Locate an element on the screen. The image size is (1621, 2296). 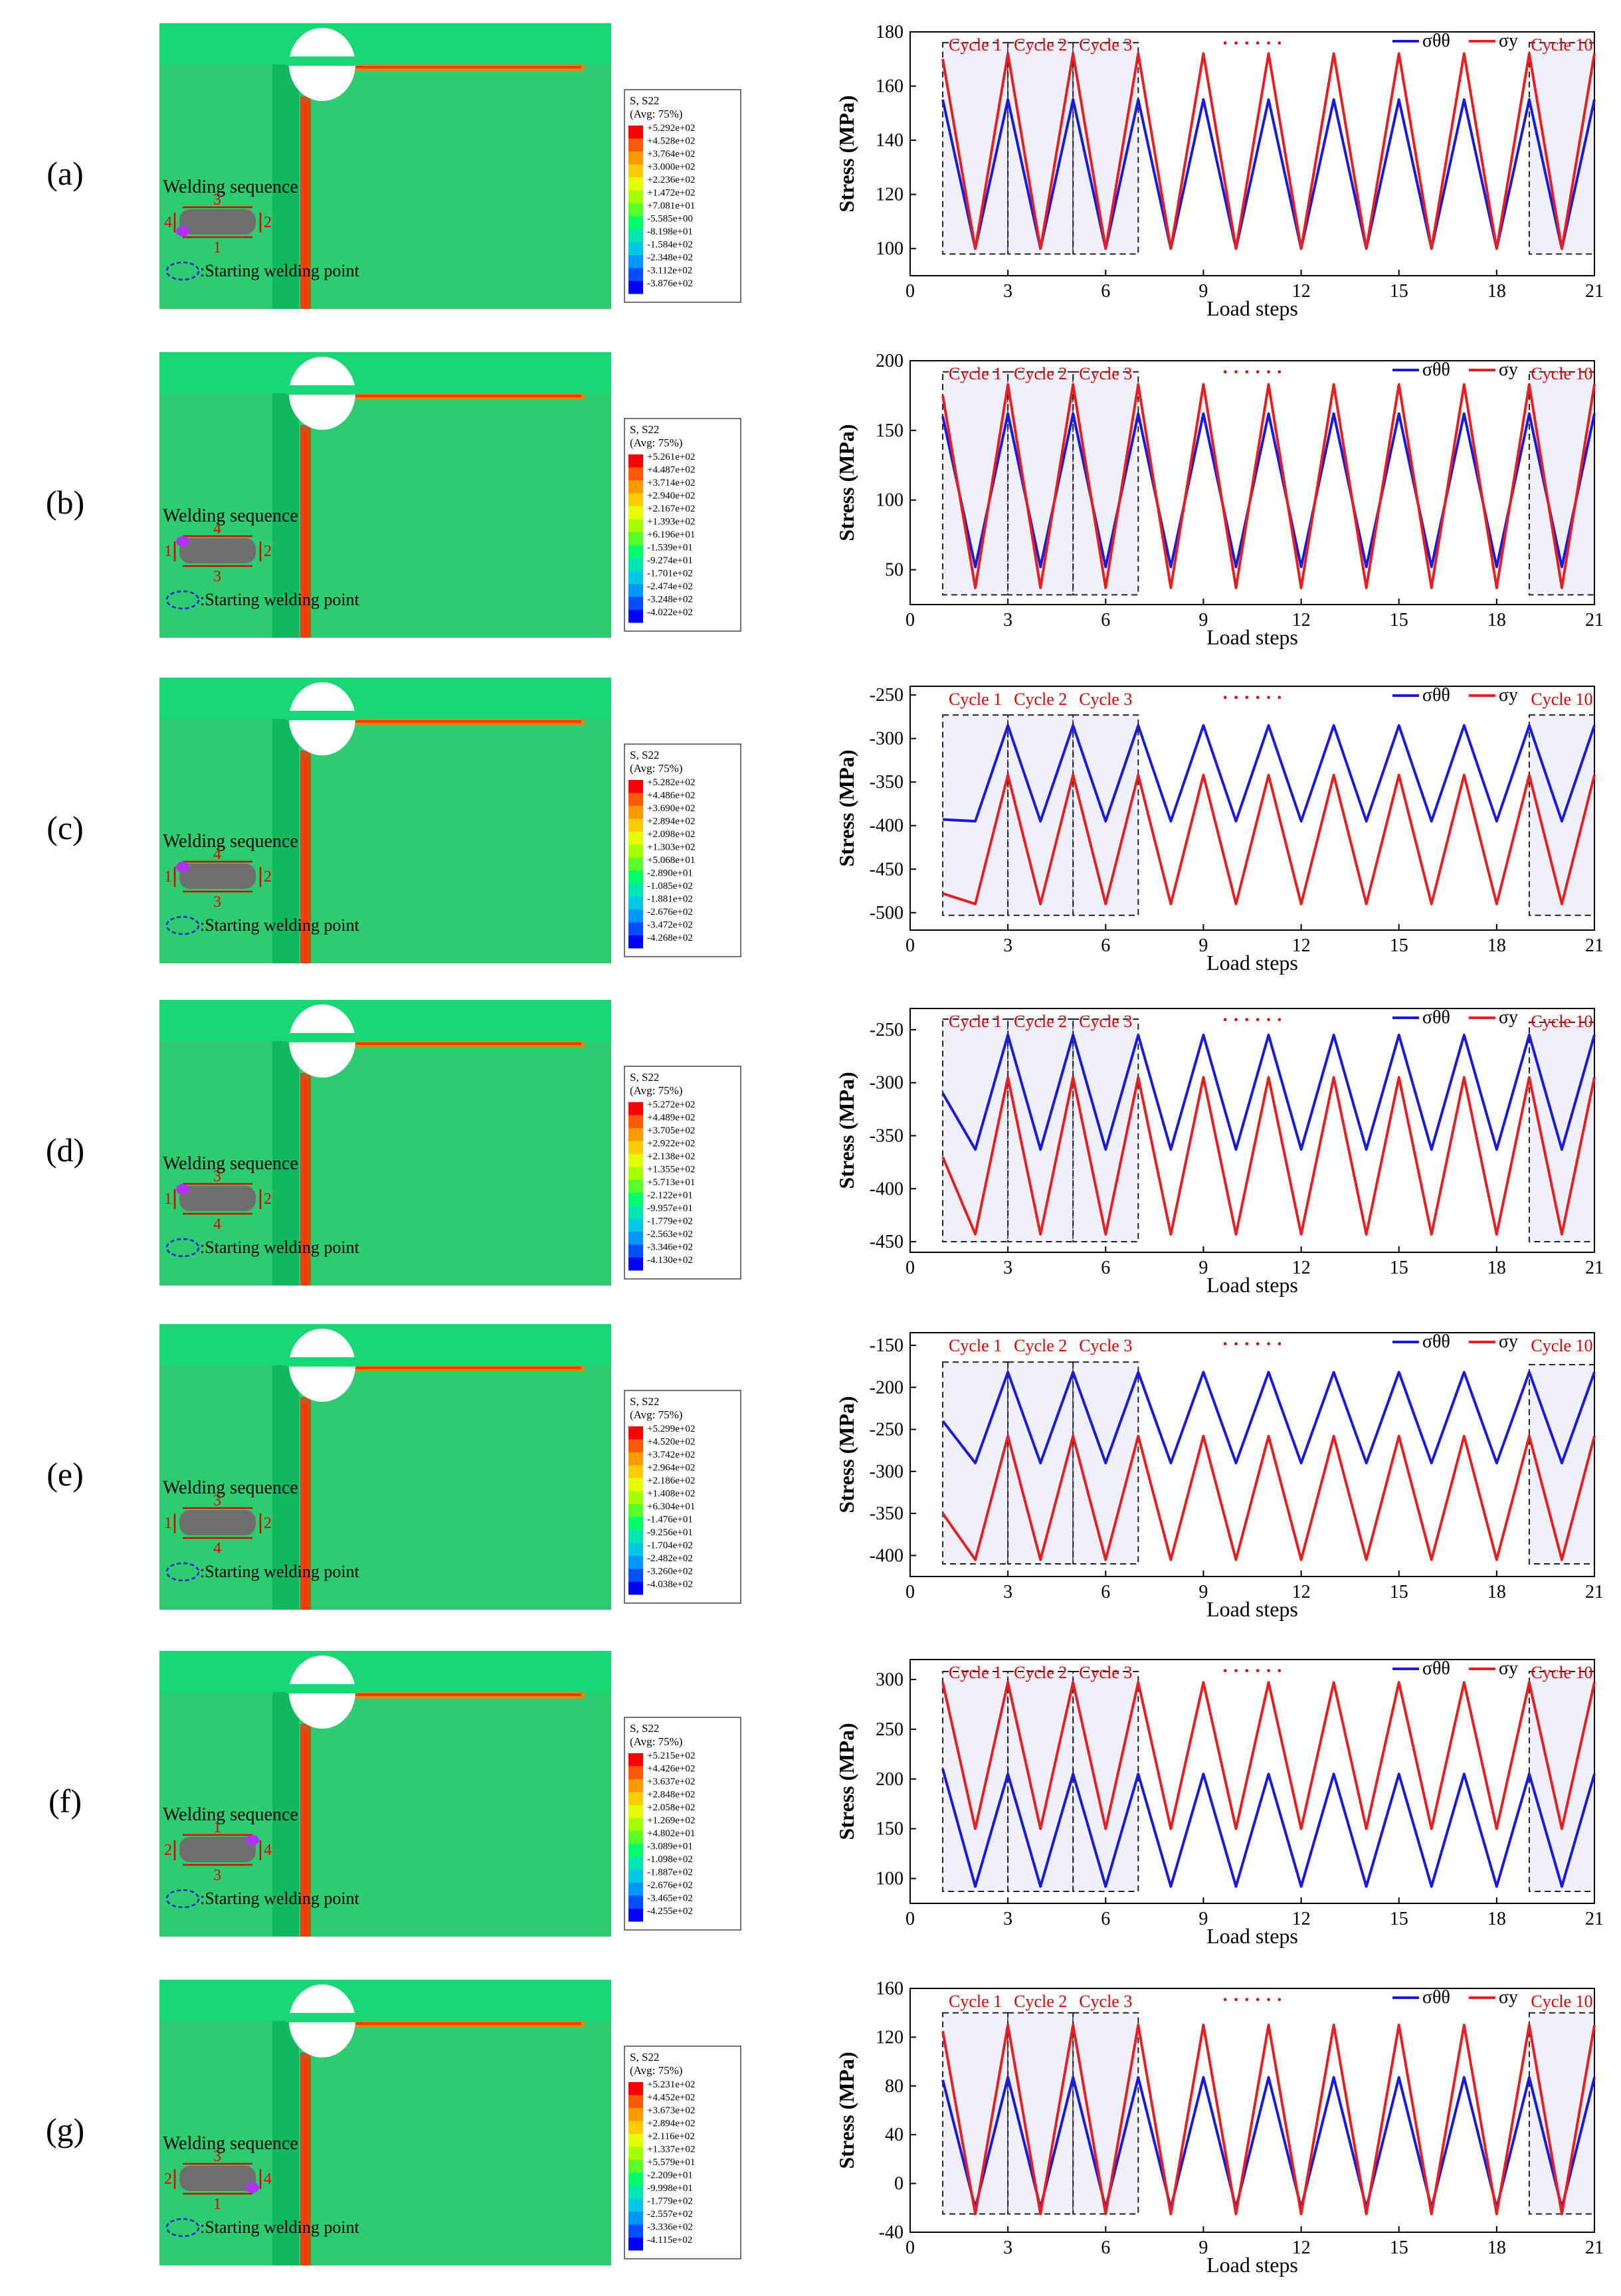
seq-number-right: 2 is located at coordinates (268, 877).